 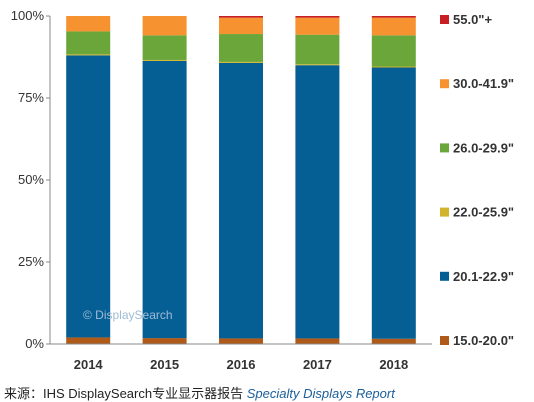 I want to click on x-tick-label: 2016, so click(x=241, y=364).